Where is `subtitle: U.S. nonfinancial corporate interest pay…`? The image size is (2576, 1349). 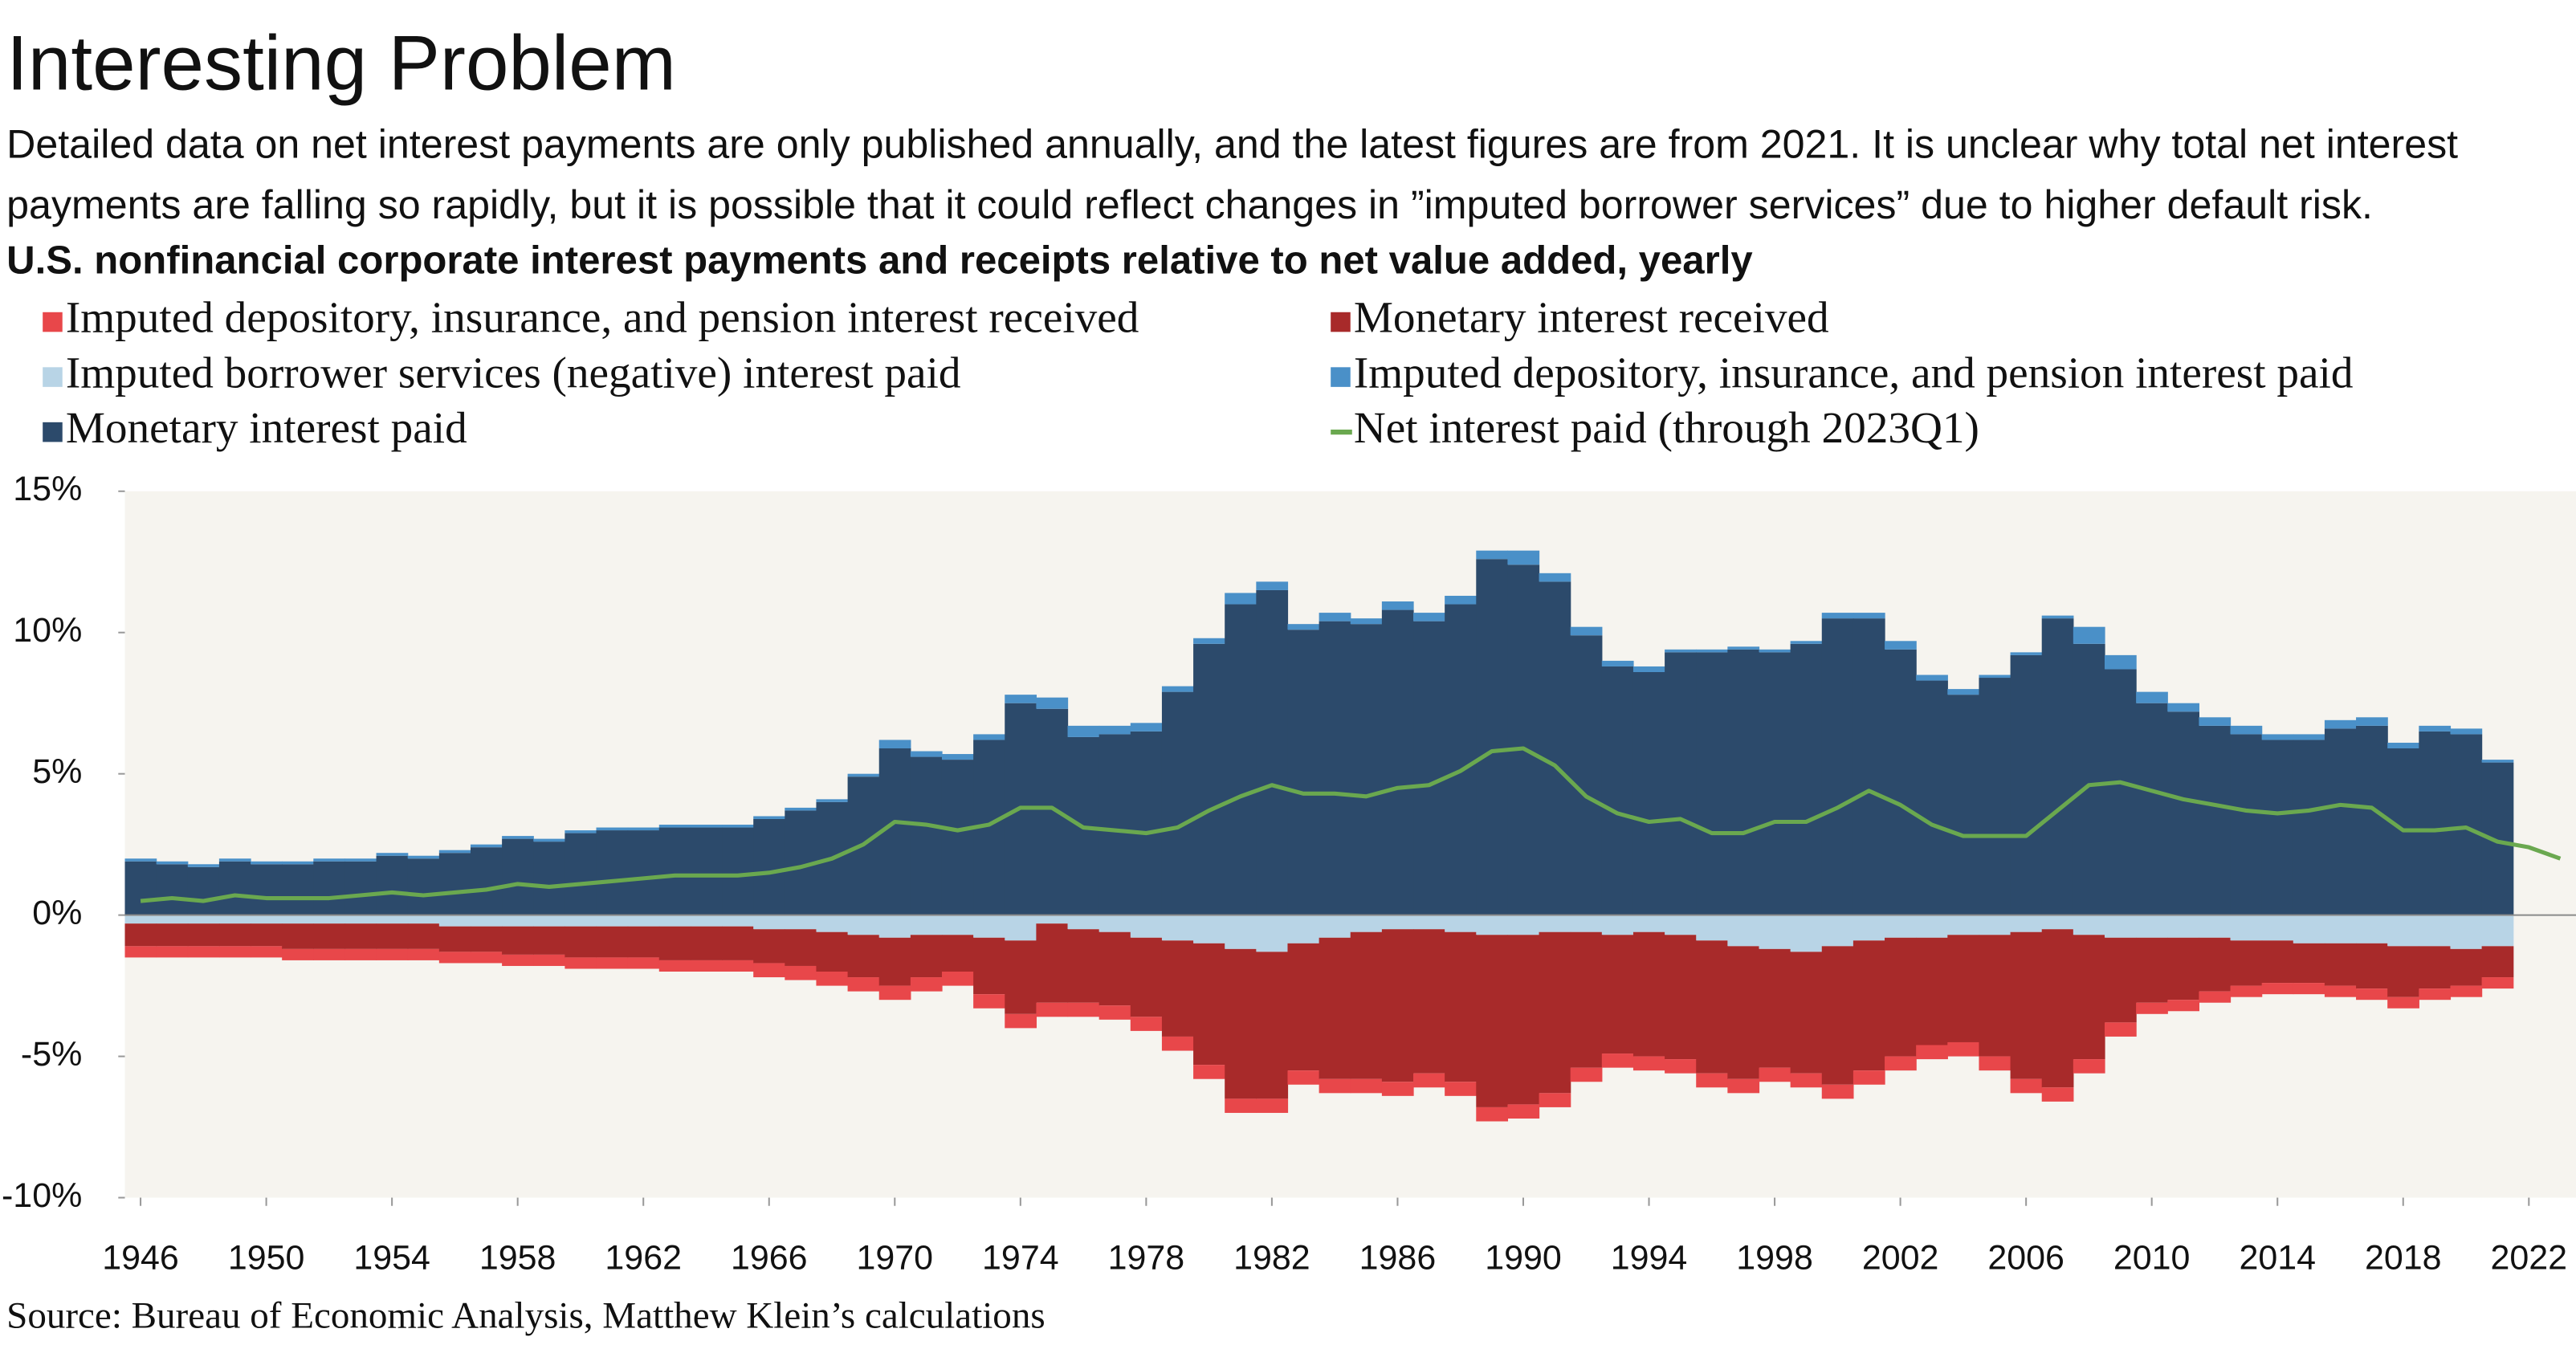 subtitle: U.S. nonfinancial corporate interest pay… is located at coordinates (880, 260).